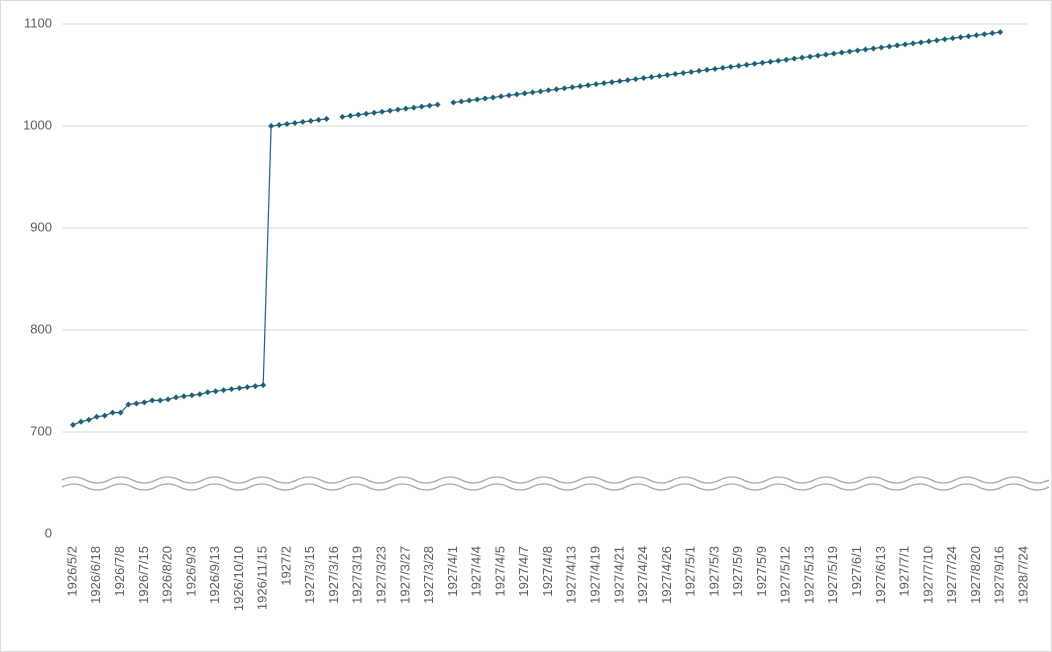 The height and width of the screenshot is (652, 1052). Describe the element at coordinates (927, 575) in the screenshot. I see `x-tick-label: 1927/7/10` at that location.